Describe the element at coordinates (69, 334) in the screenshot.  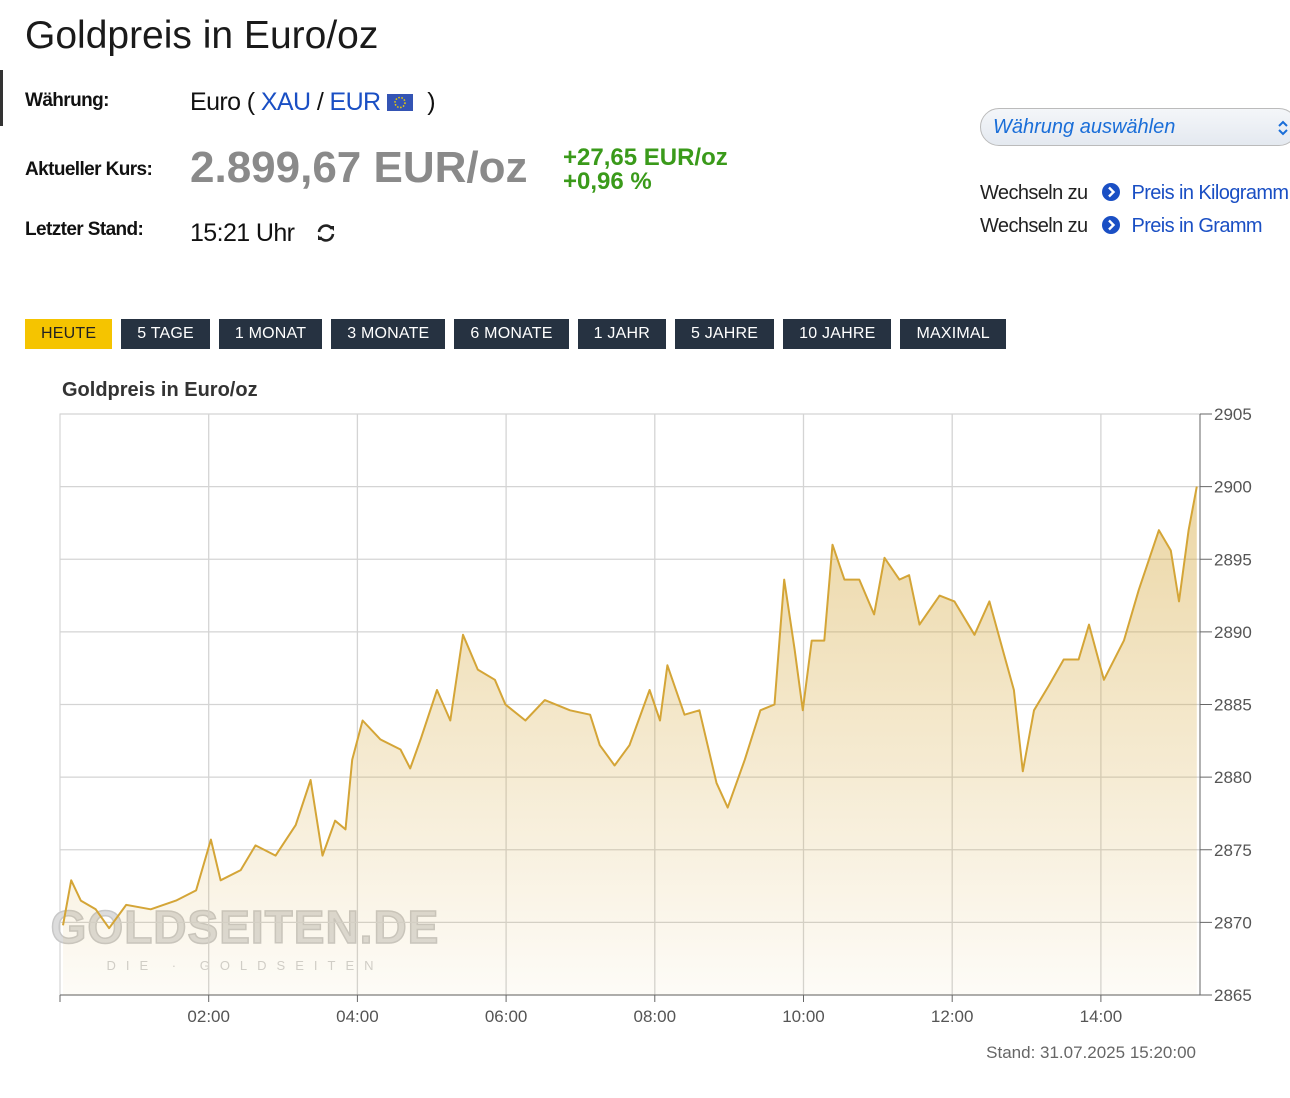
I see `range-tab: HEUTE` at that location.